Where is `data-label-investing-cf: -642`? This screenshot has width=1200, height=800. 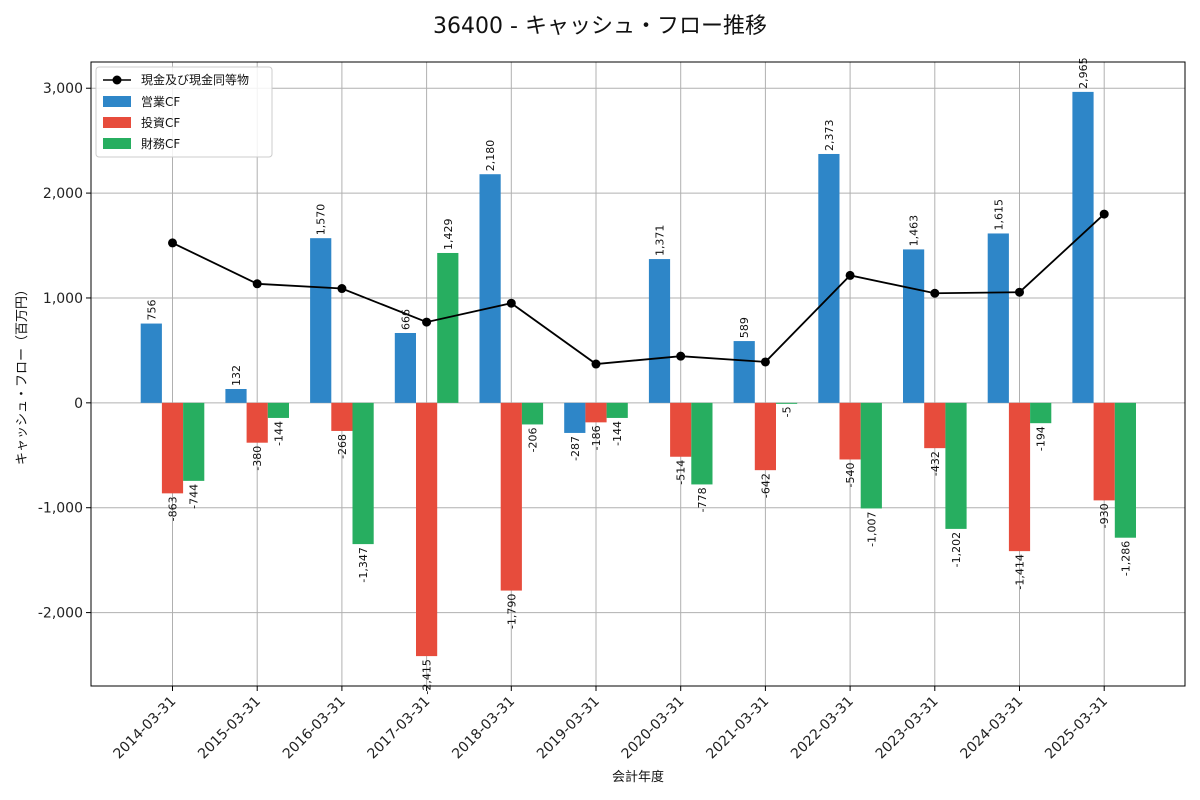 data-label-investing-cf: -642 is located at coordinates (765, 485).